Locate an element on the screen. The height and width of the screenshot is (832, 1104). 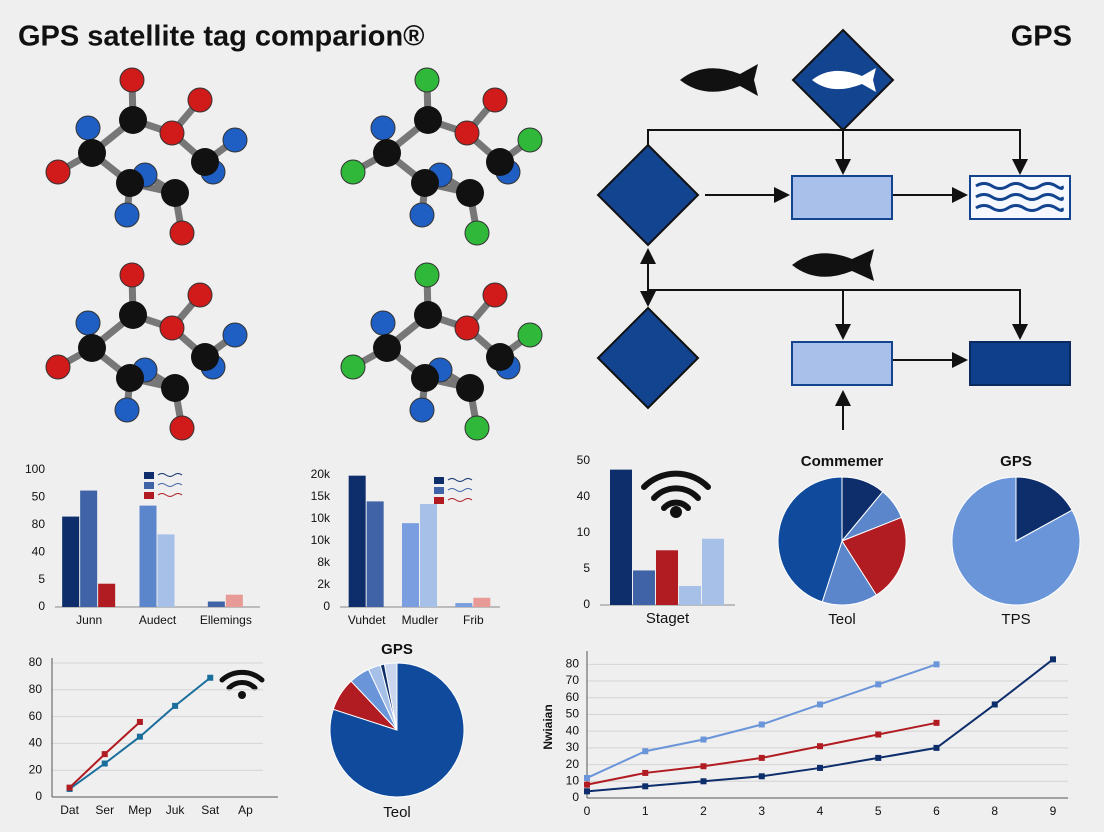
process-box is located at coordinates (842, 197).